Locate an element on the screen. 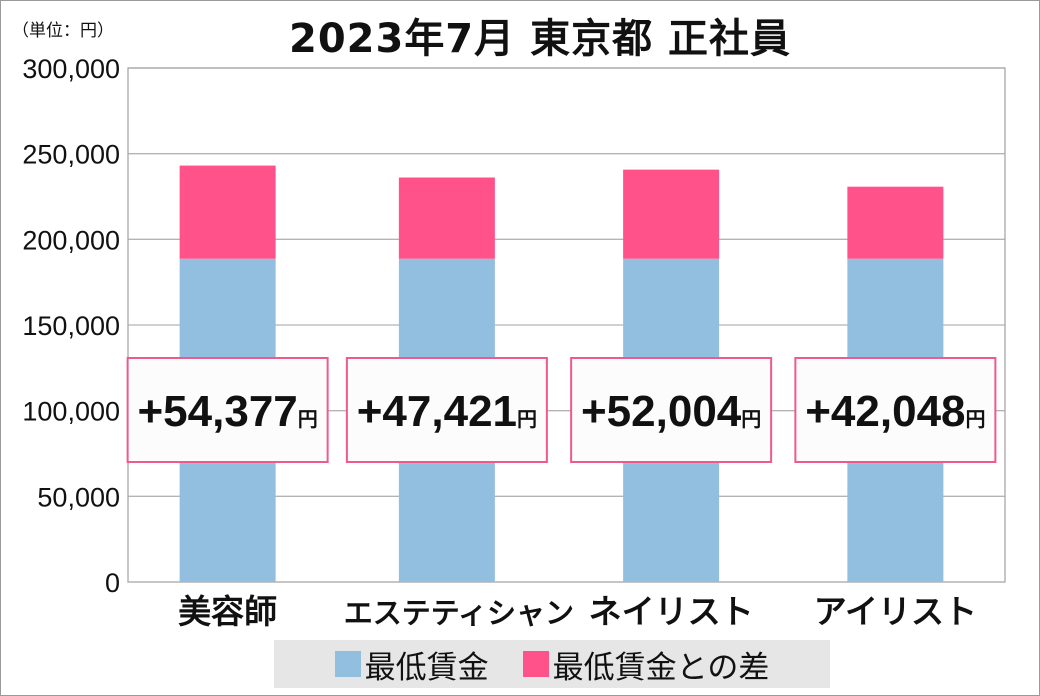  y-tick-label: 0 is located at coordinates (112, 583).